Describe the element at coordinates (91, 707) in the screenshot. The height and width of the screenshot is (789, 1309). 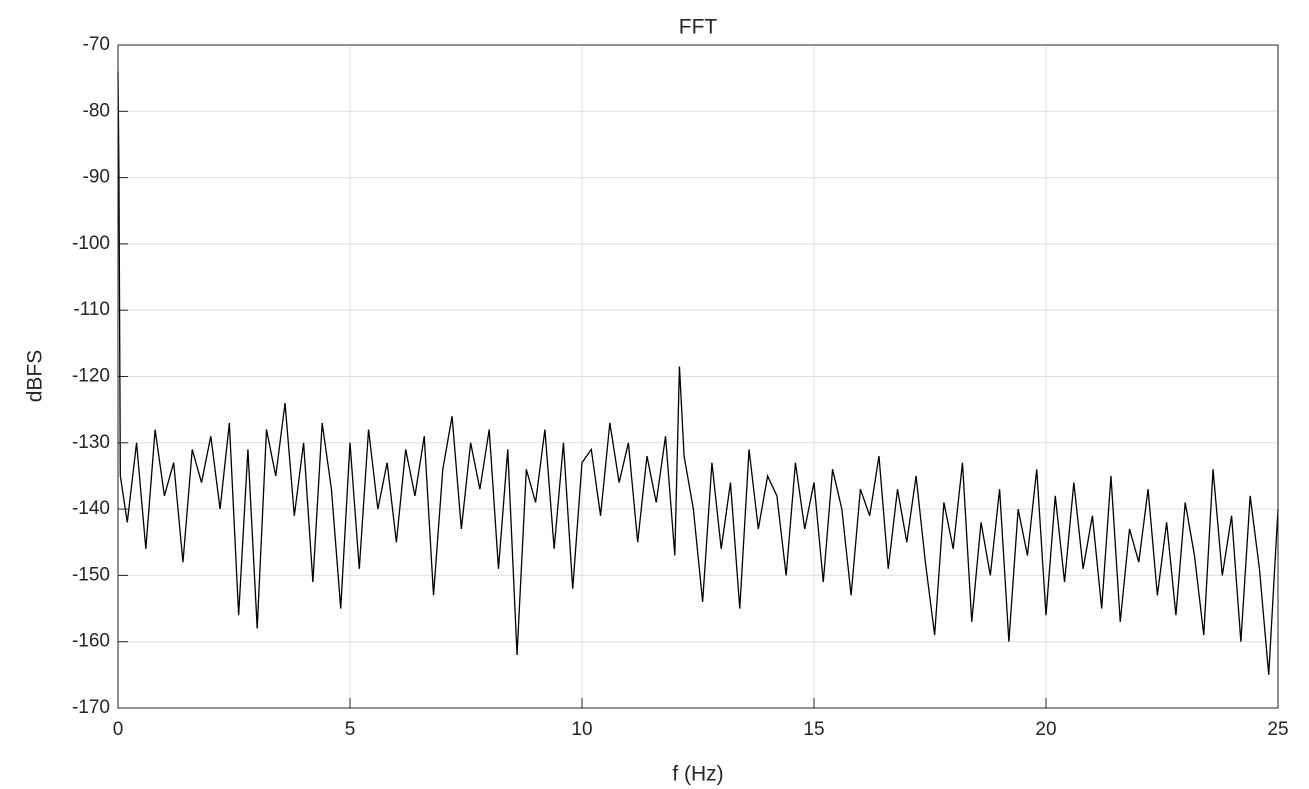
I see `y-tick-label: -170` at that location.